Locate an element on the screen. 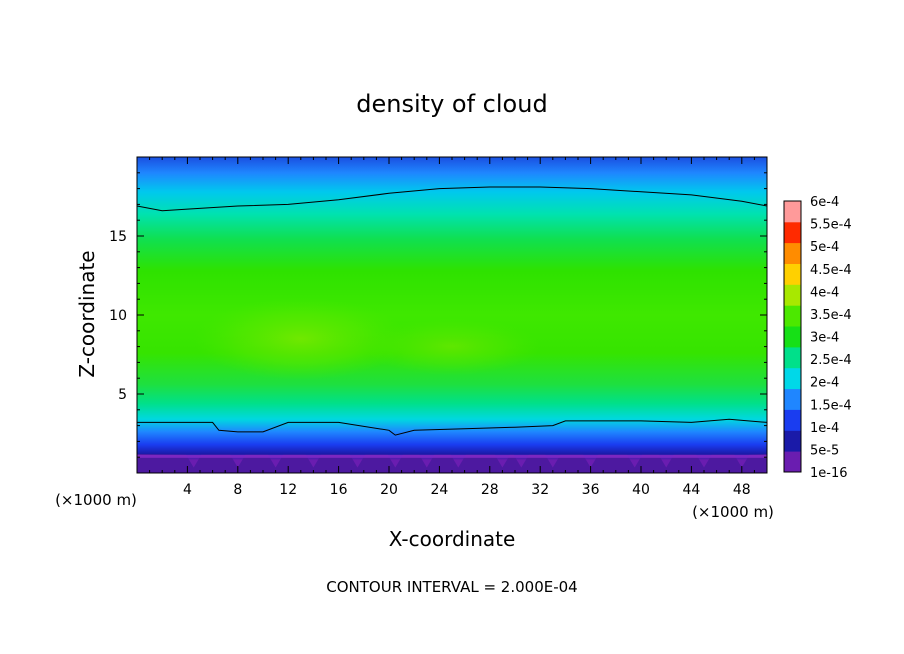 The width and height of the screenshot is (904, 654). colorbar-frame is located at coordinates (792, 336).